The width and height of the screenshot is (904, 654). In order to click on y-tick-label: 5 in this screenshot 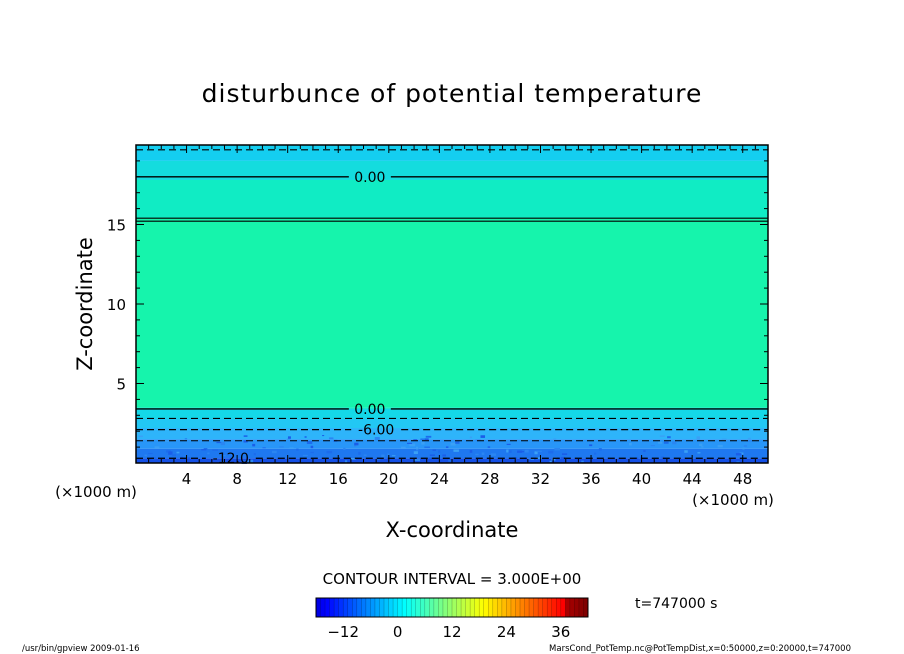, I will do `click(121, 385)`.